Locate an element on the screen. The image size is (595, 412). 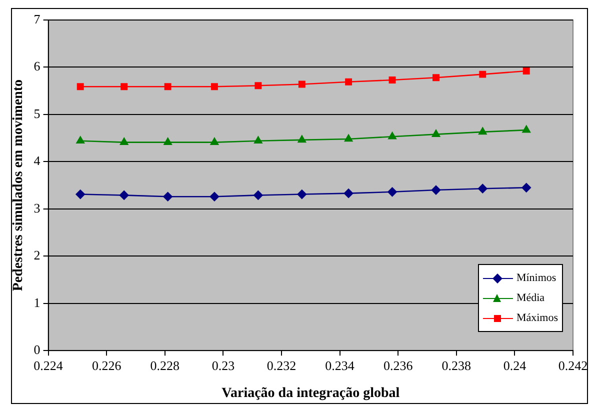
y-tick-label: 1 is located at coordinates (37, 302).